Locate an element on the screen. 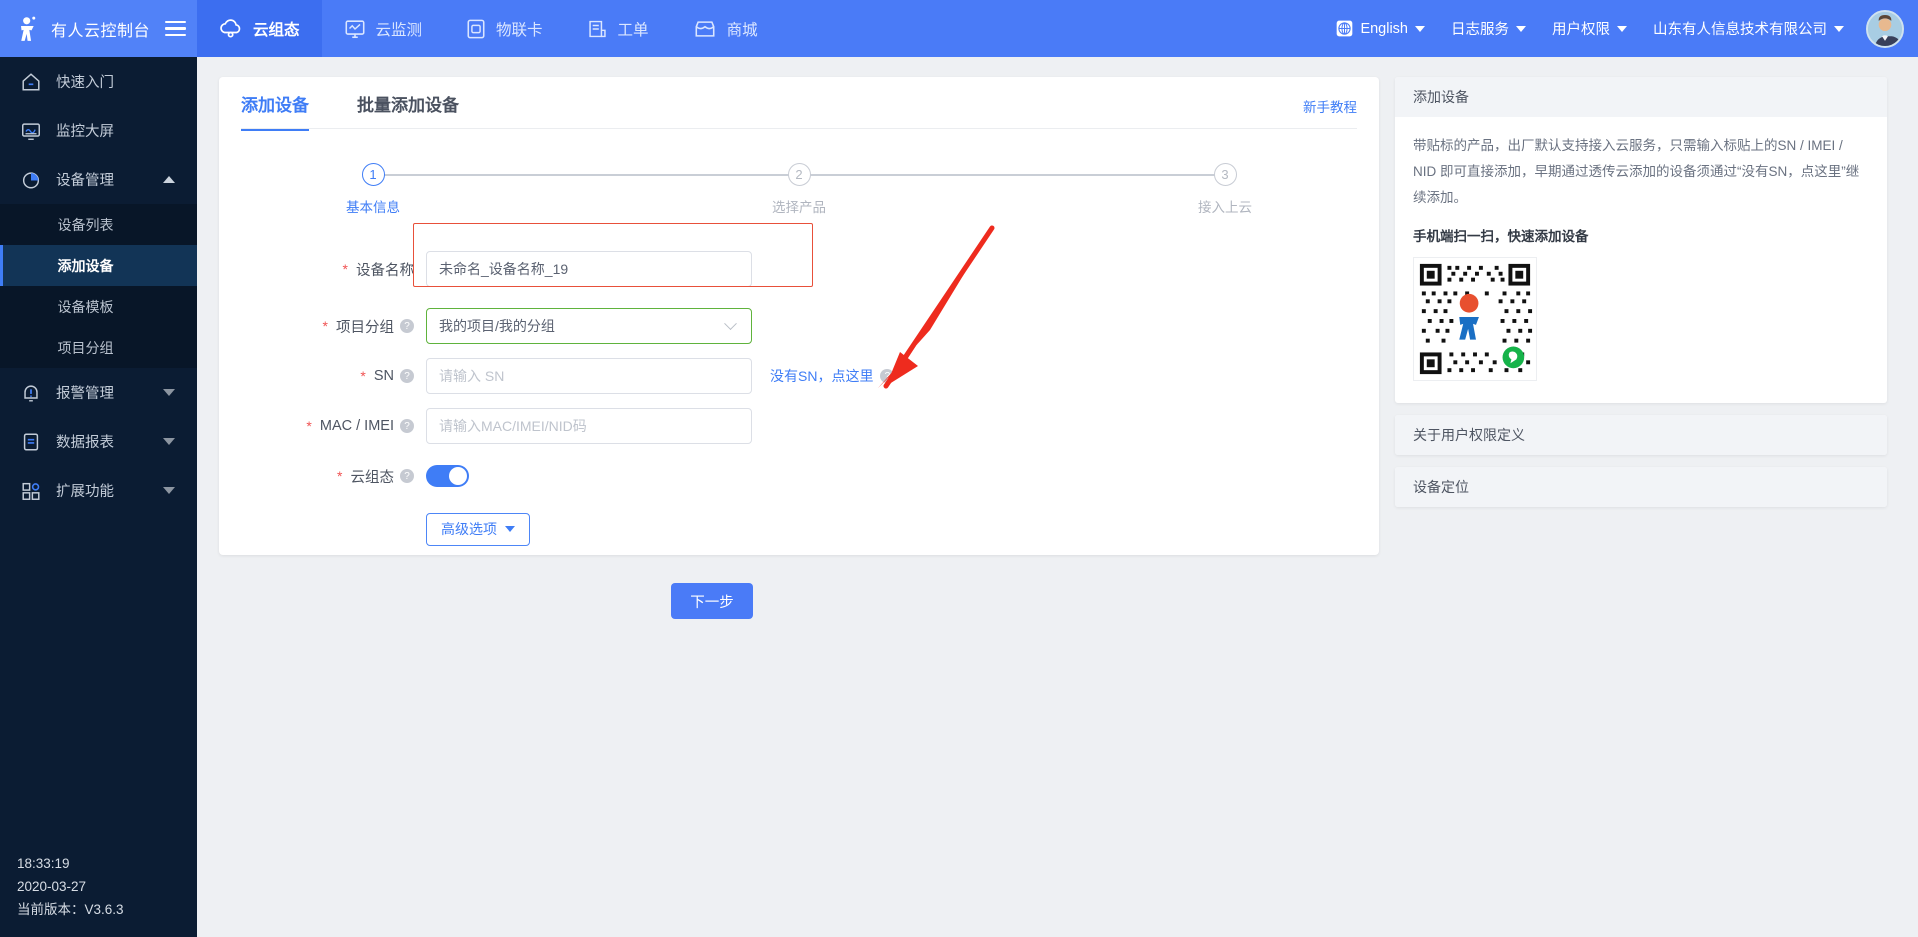 The width and height of the screenshot is (1918, 937). brand-area: 有人云控制台 is located at coordinates (98, 28).